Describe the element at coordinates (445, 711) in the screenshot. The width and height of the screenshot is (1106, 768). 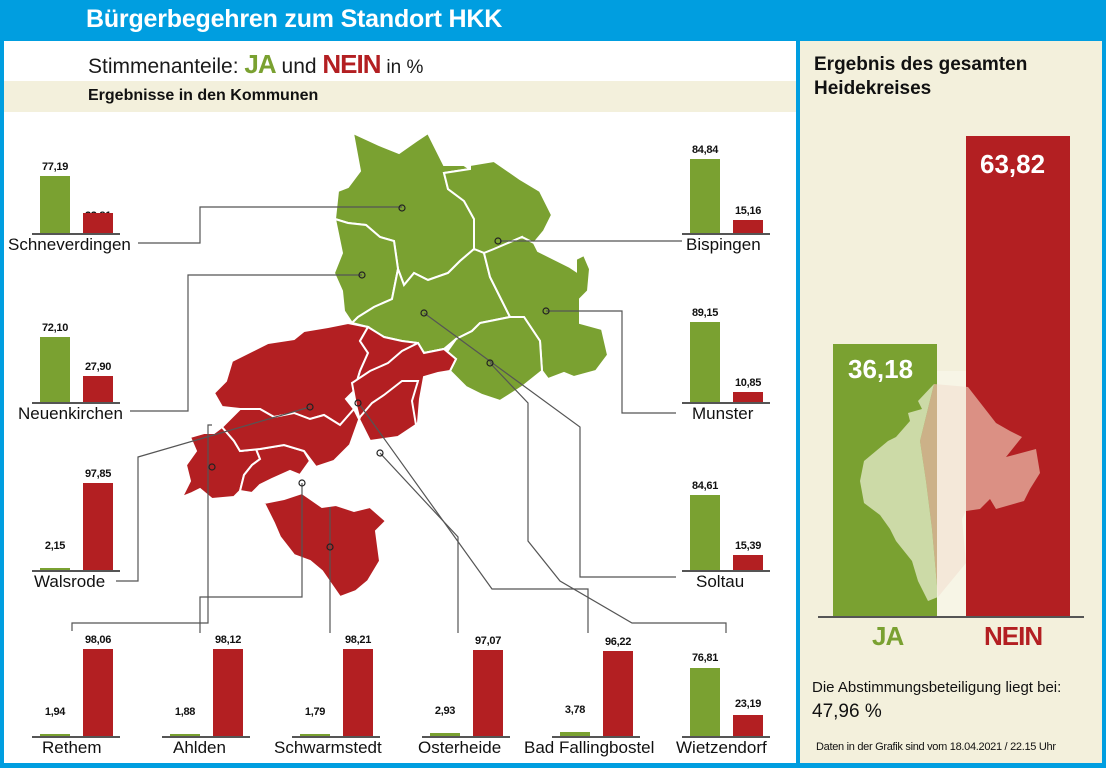
I see `ja-value: 2,93` at that location.